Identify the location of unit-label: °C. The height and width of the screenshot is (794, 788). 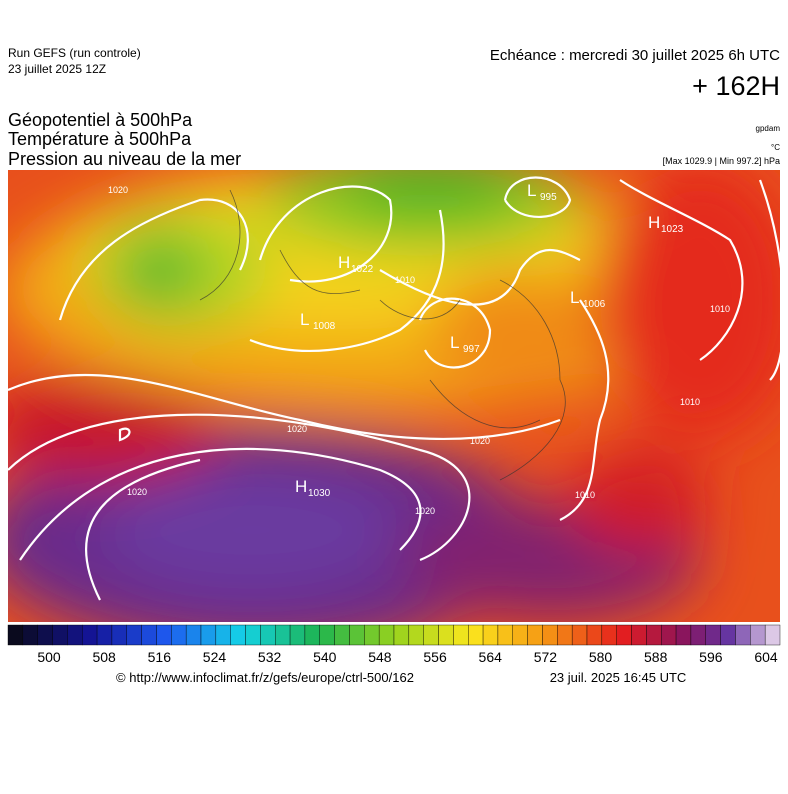
(775, 147).